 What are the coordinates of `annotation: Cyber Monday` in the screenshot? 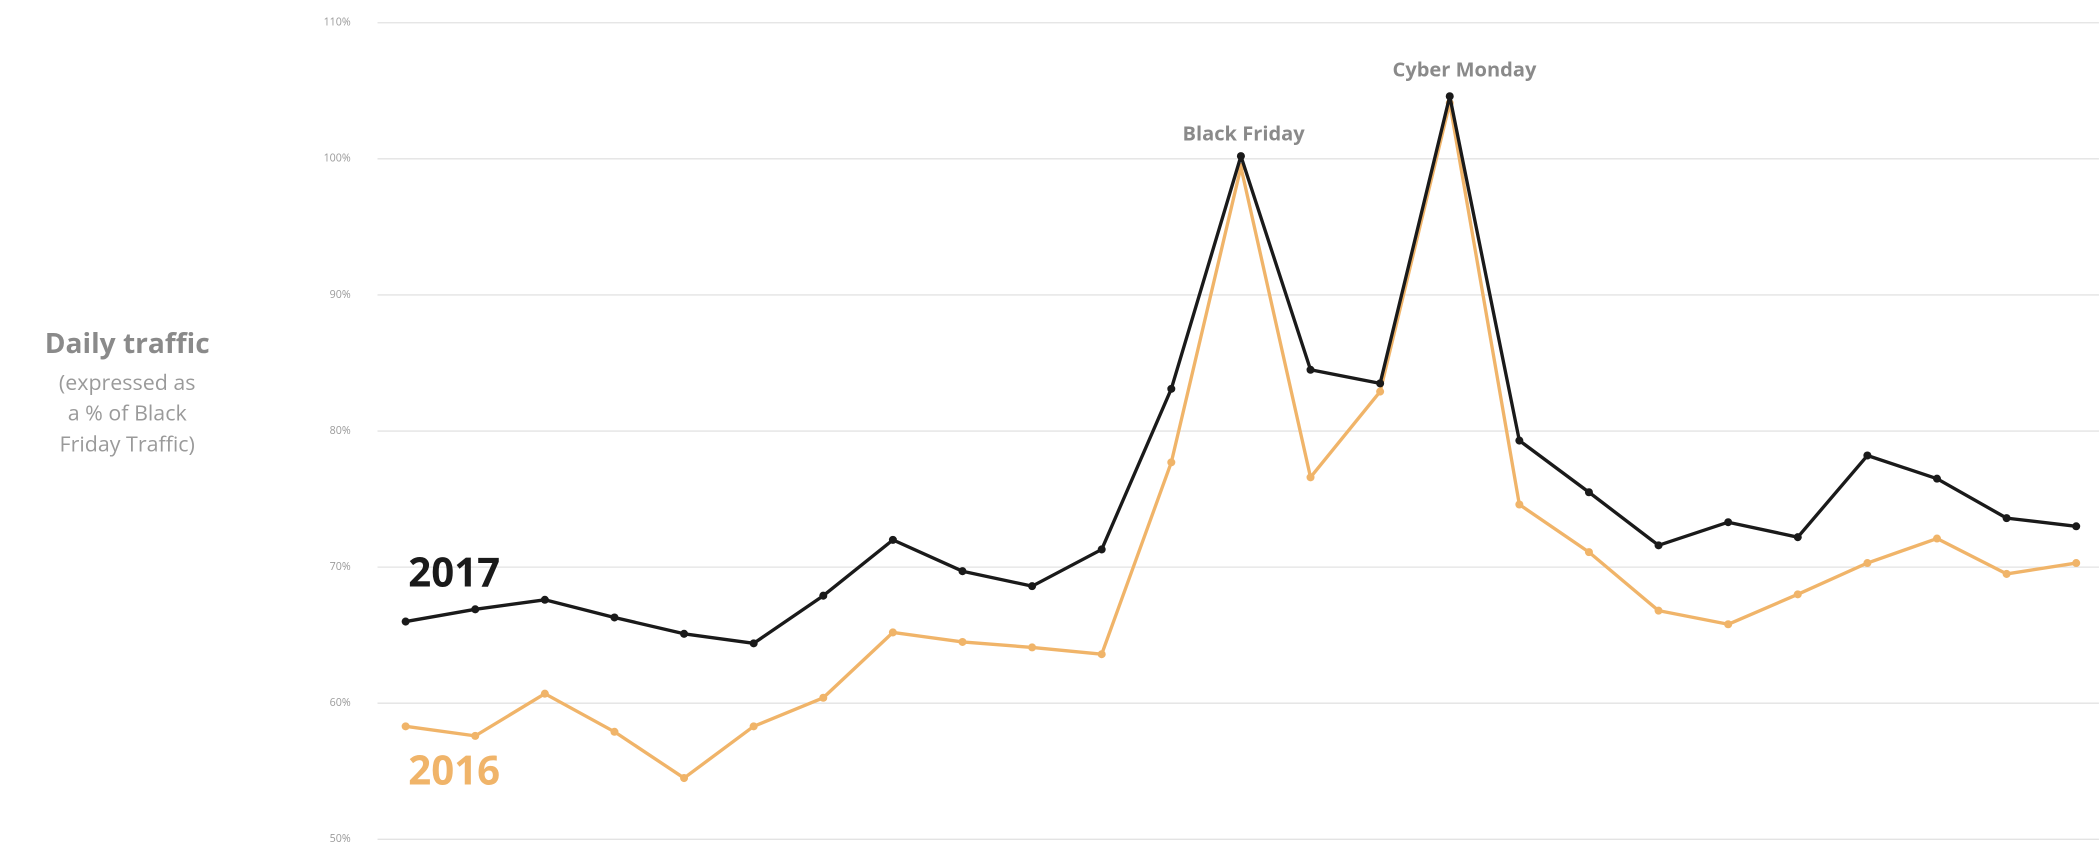 It's located at (1465, 68).